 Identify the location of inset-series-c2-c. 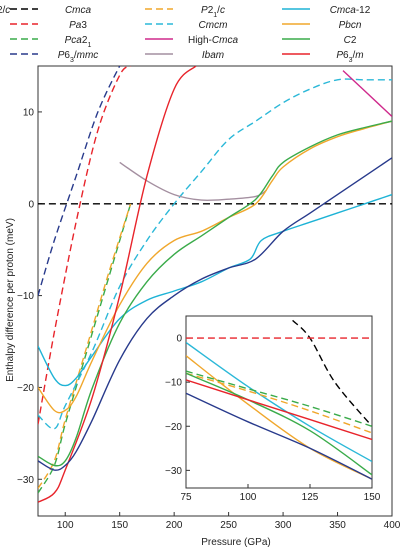
(279, 436).